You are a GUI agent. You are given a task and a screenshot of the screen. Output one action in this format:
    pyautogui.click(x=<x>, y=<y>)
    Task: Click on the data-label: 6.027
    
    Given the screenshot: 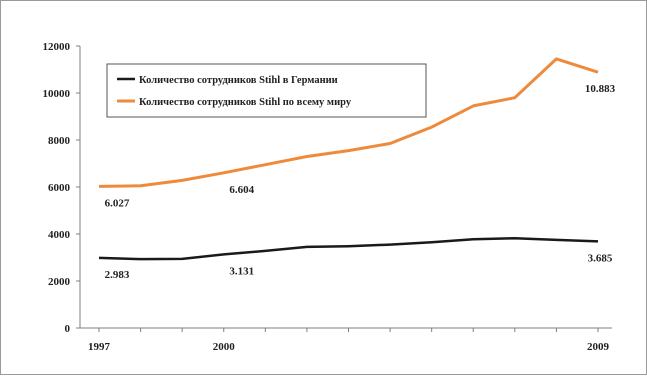 What is the action you would take?
    pyautogui.click(x=117, y=203)
    